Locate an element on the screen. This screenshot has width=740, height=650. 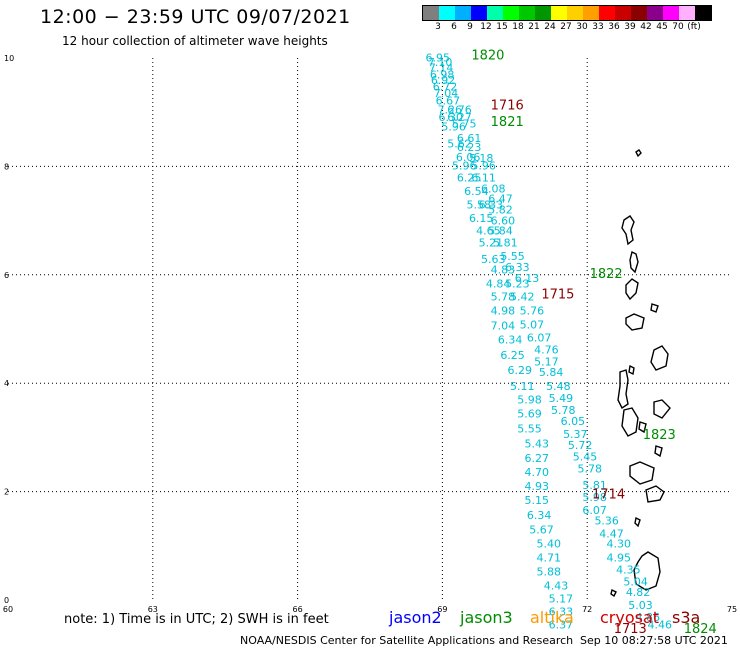
color-legend-labels: 3 6 9 12 15 18 21 24 27 30 33 36 39 42 45 70 (ft) is located at coordinates (581, 28).